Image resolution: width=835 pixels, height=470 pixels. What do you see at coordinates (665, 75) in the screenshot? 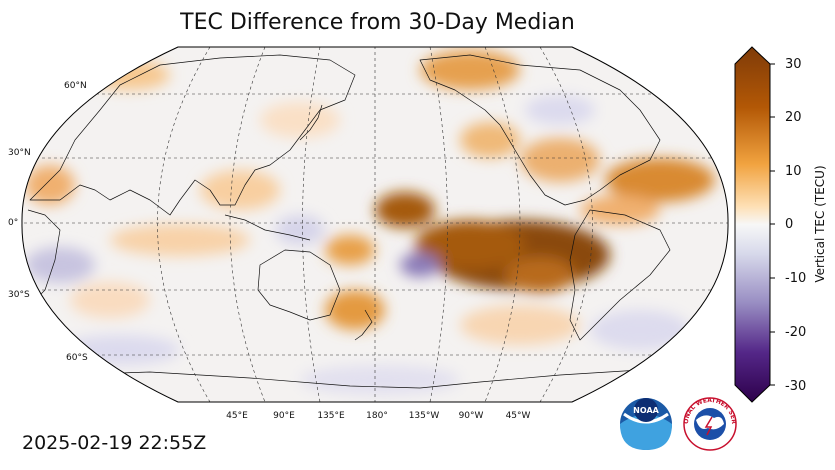
I see `greenland-coast` at bounding box center [665, 75].